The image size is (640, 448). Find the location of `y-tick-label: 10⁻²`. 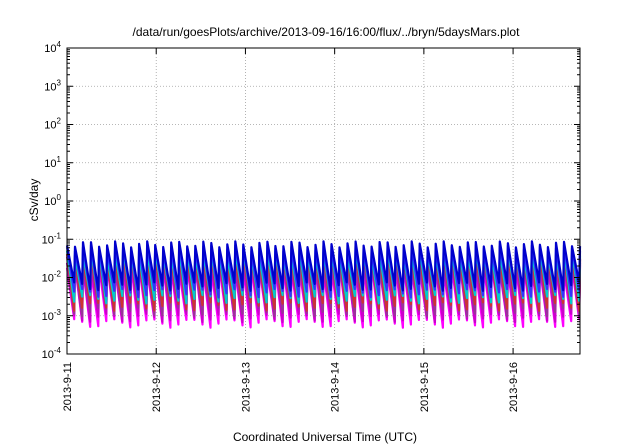

y-tick-label: 10⁻² is located at coordinates (52, 277).